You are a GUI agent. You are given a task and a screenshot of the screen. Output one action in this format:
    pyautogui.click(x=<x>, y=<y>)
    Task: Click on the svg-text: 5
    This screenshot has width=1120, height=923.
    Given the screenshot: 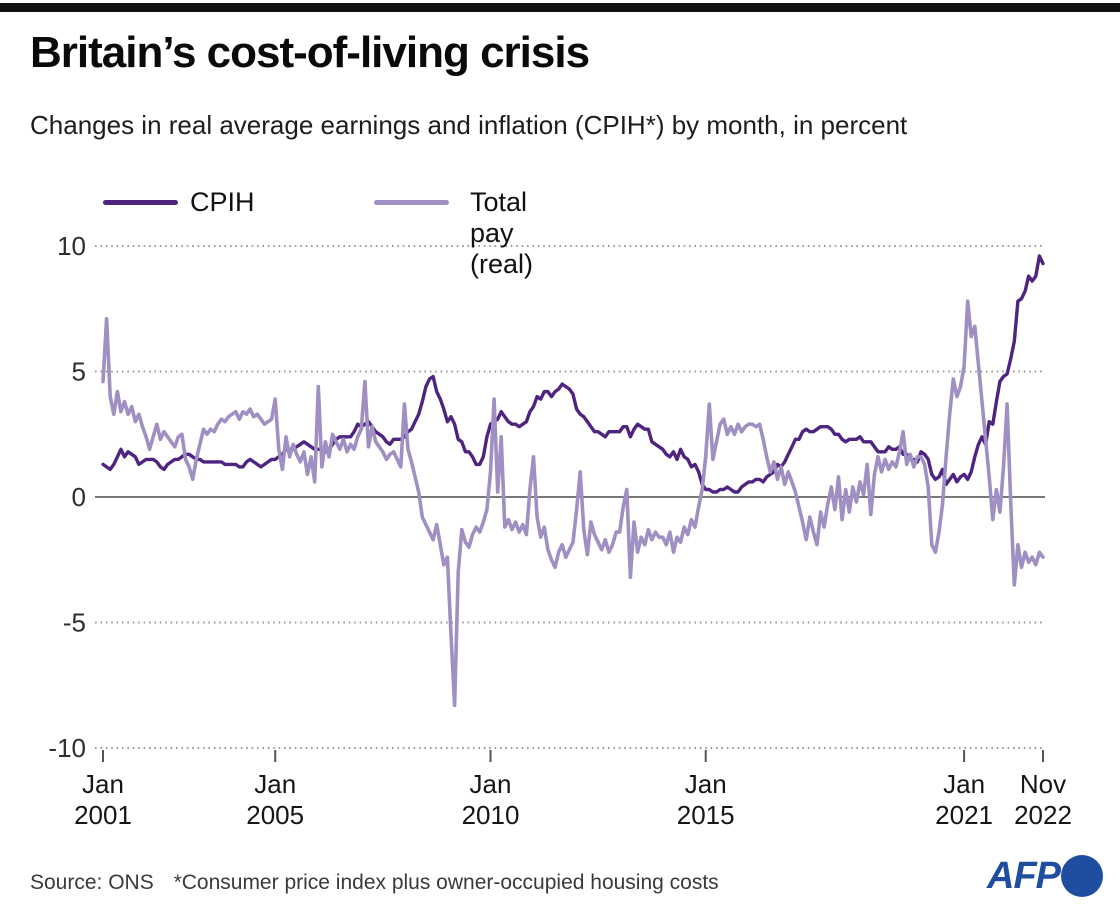 What is the action you would take?
    pyautogui.click(x=79, y=372)
    